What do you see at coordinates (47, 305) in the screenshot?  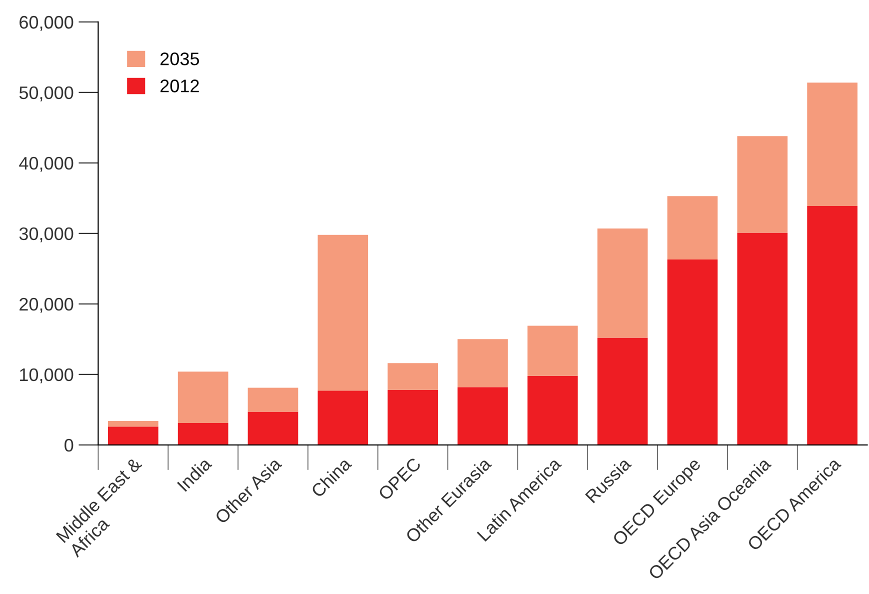 I see `y-tick-label: 20,000` at bounding box center [47, 305].